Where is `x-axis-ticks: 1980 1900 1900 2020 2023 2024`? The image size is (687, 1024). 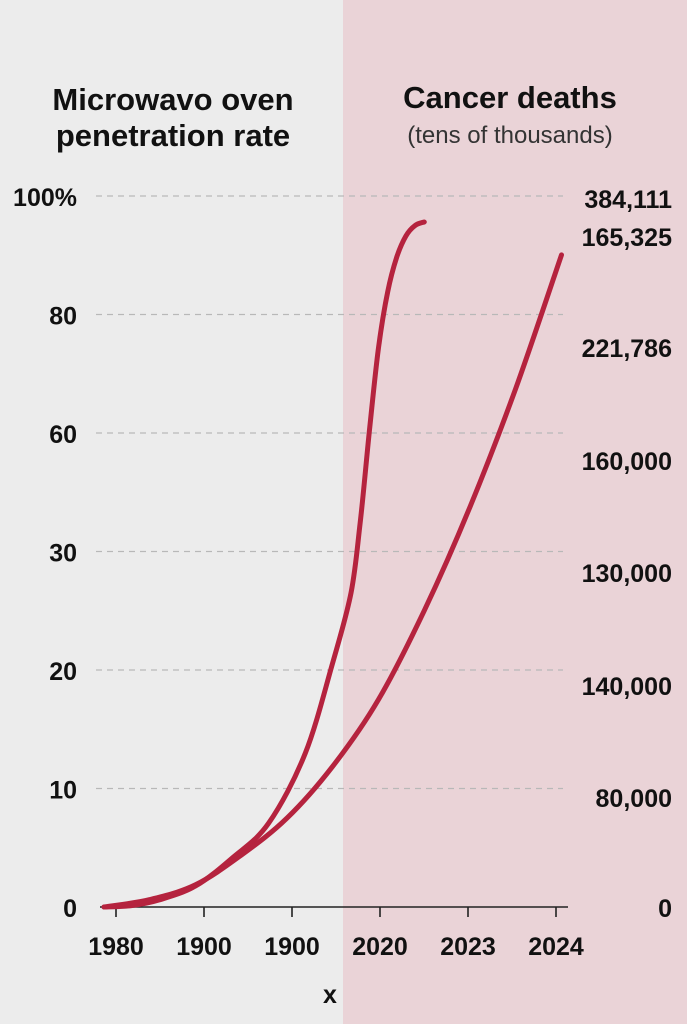
x-axis-ticks: 1980 1900 1900 2020 2023 2024 is located at coordinates (336, 934).